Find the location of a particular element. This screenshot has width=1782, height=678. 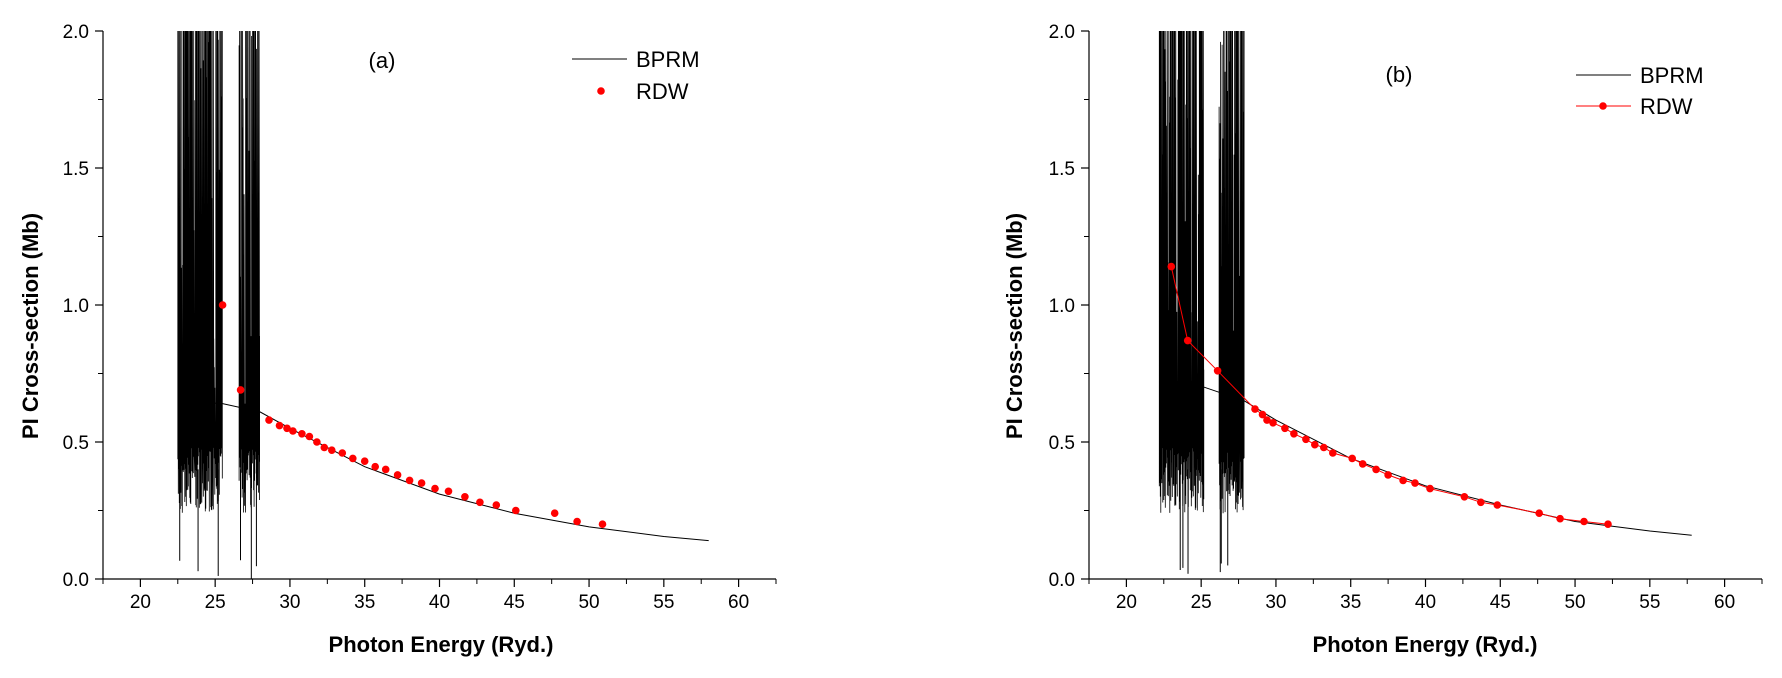

panel-label: (b) is located at coordinates (1399, 74).